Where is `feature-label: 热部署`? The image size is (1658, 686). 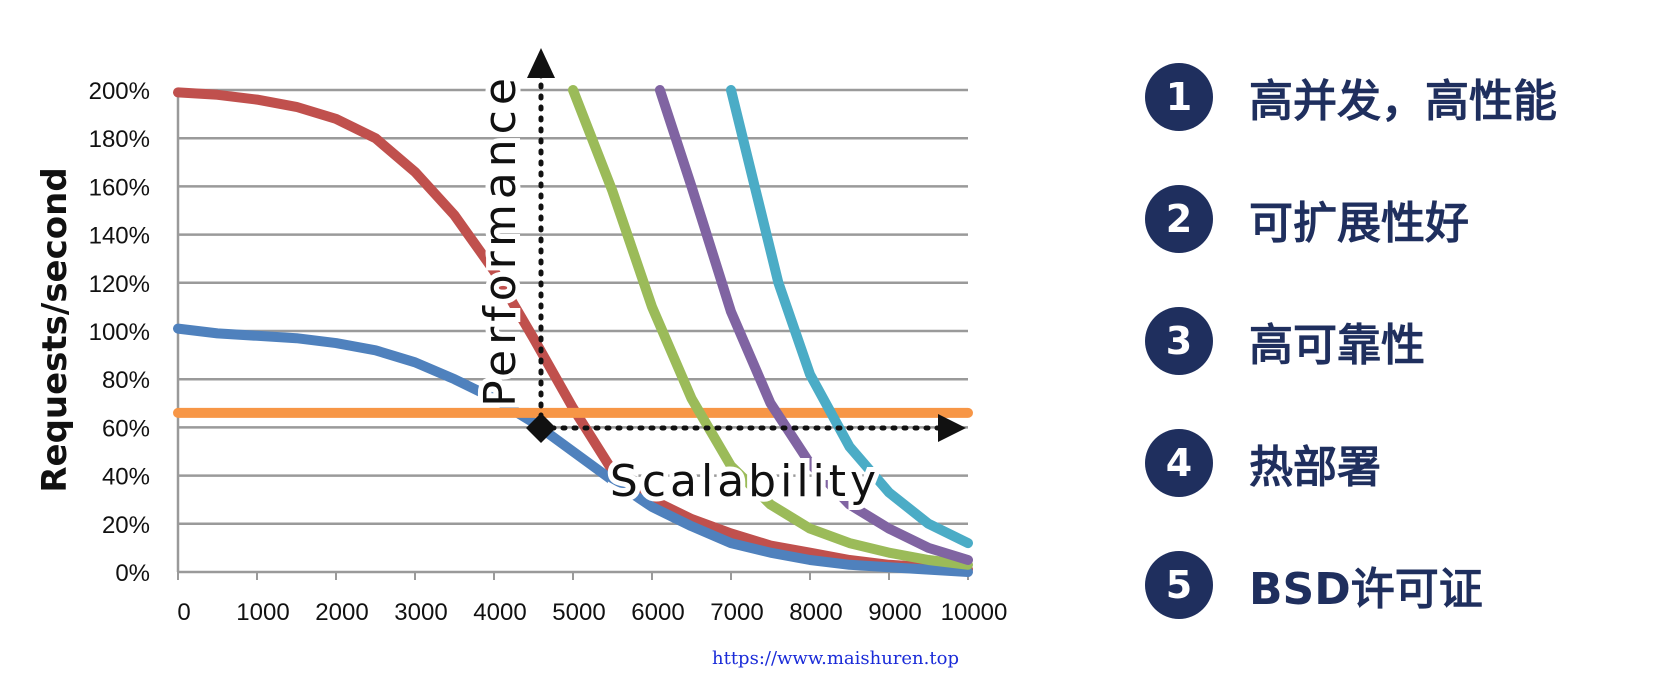
feature-label: 热部署 is located at coordinates (1315, 467).